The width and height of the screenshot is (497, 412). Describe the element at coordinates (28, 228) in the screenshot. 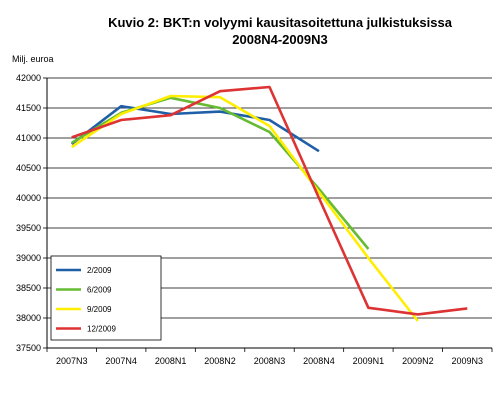

I see `y-tick-label: 39500` at that location.